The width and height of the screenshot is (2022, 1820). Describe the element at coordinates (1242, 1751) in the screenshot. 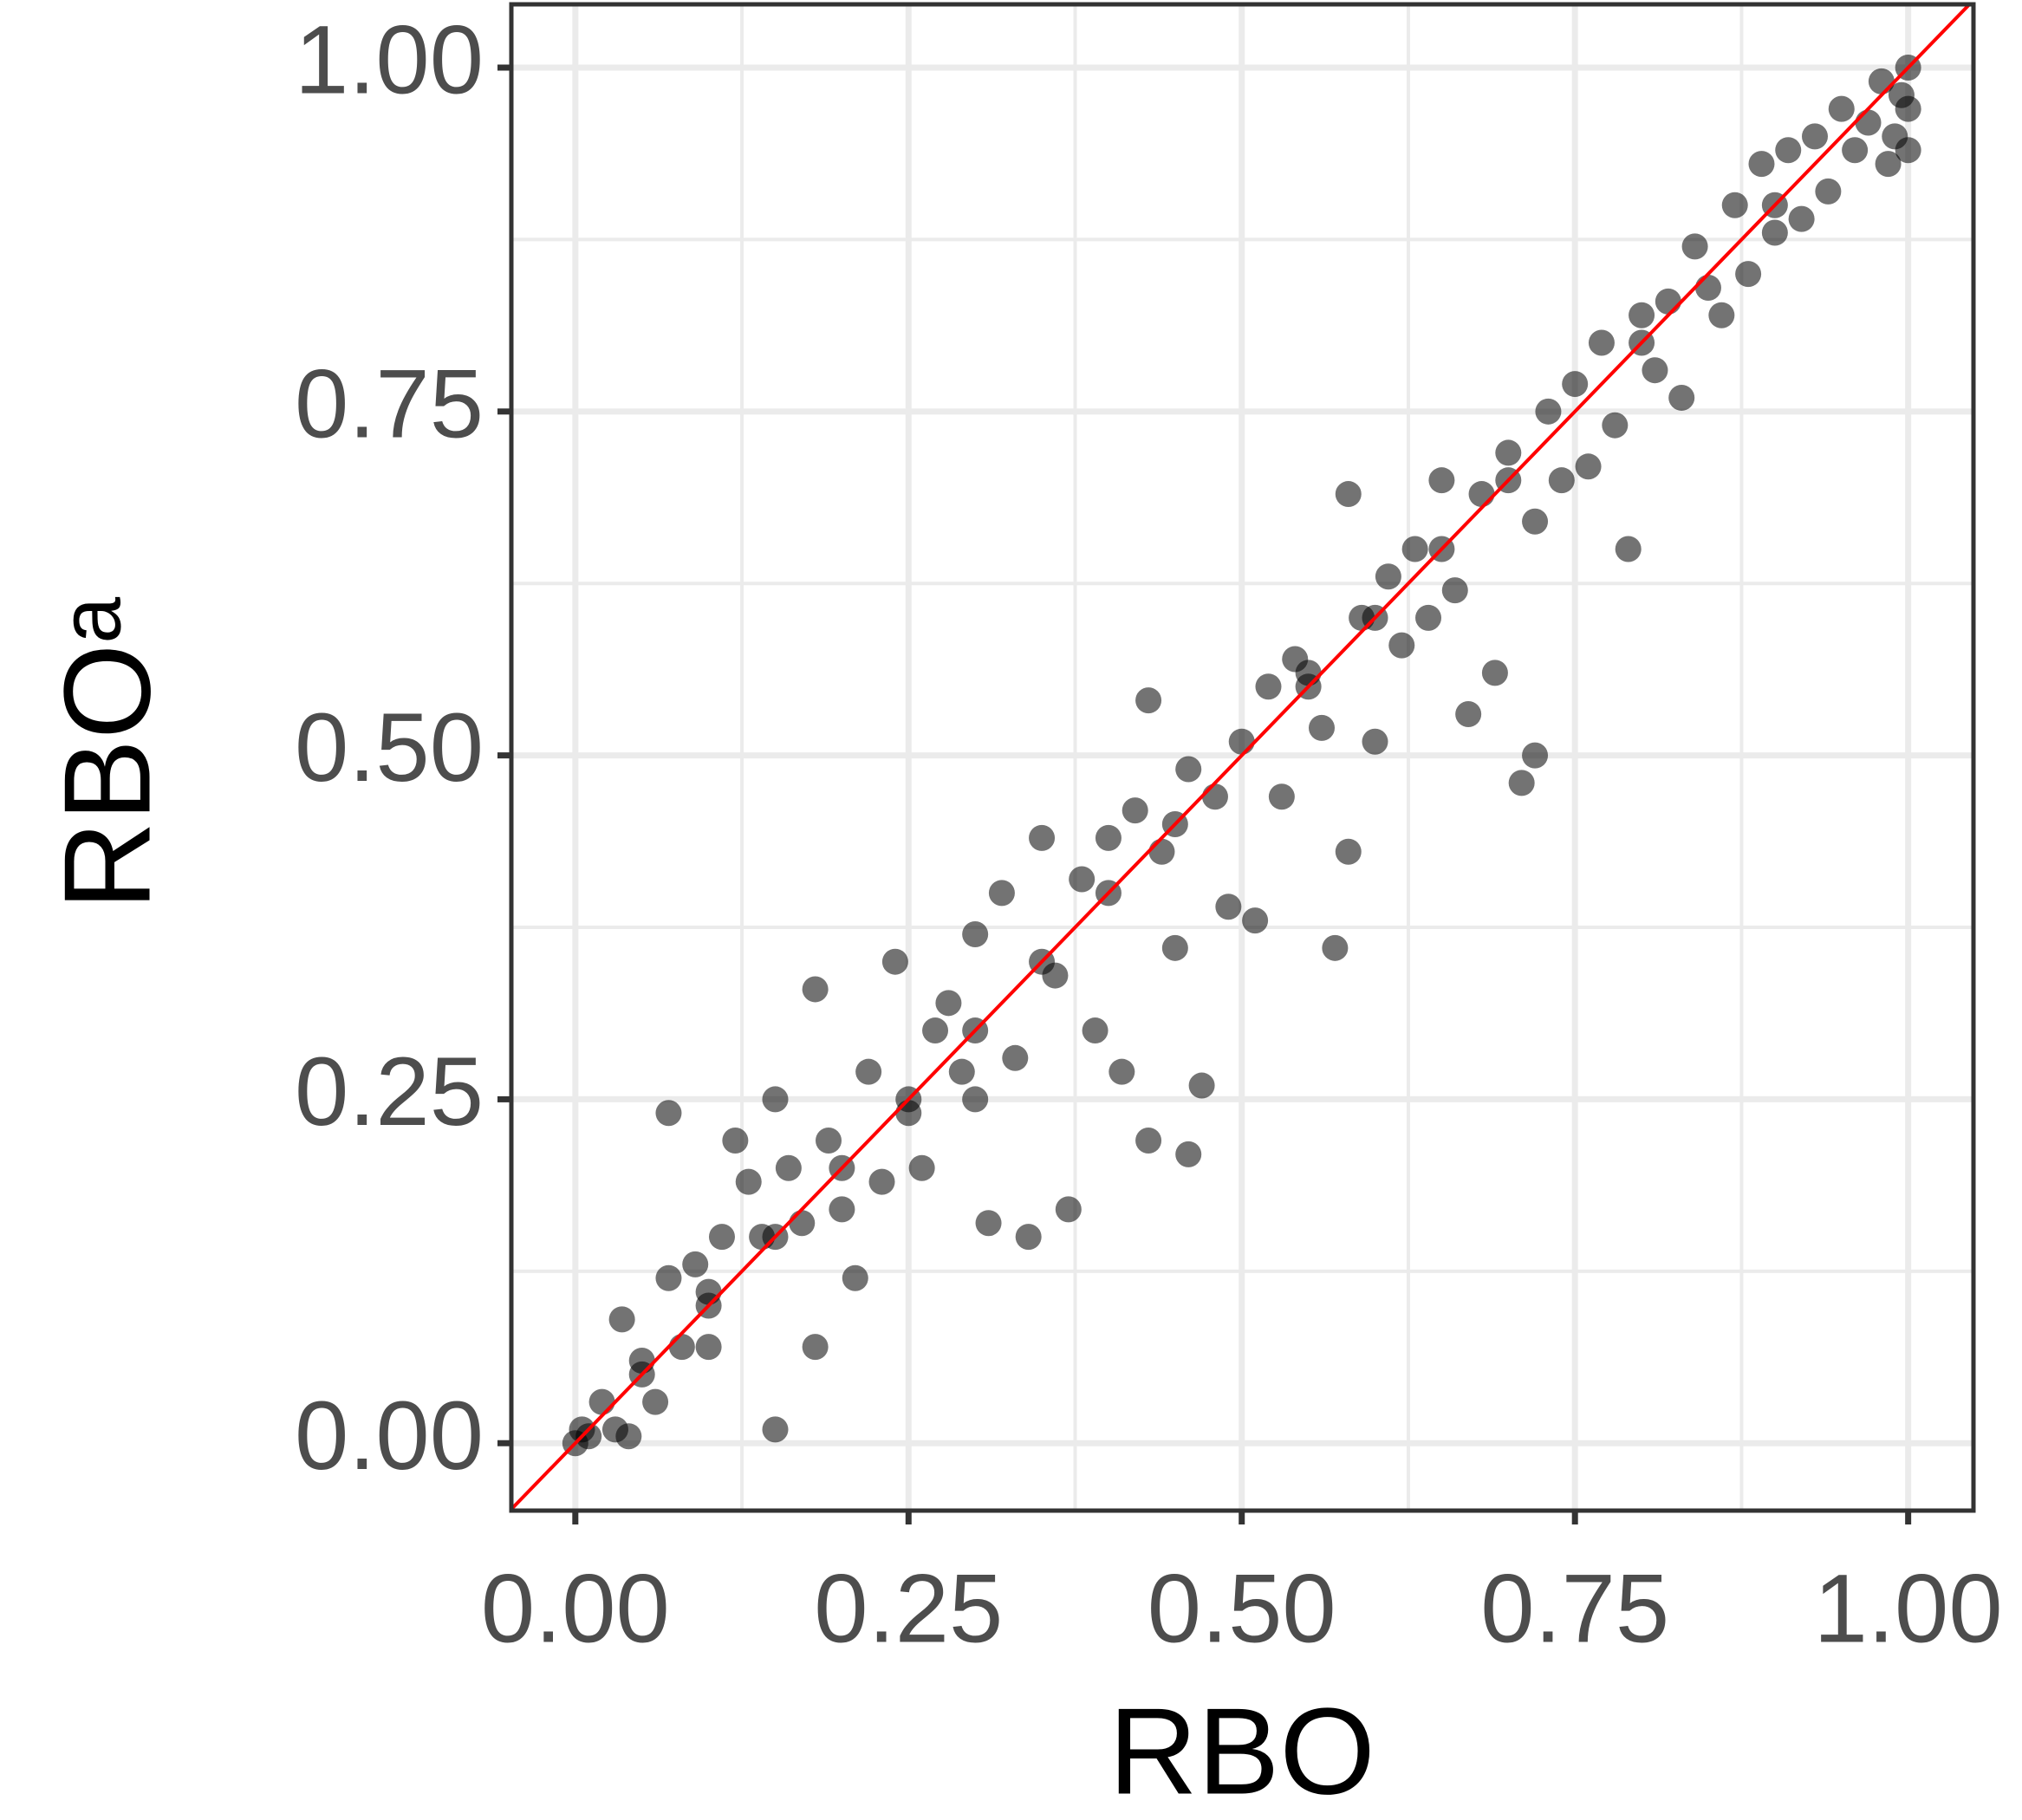

I see `x-axis-title: RBO` at that location.